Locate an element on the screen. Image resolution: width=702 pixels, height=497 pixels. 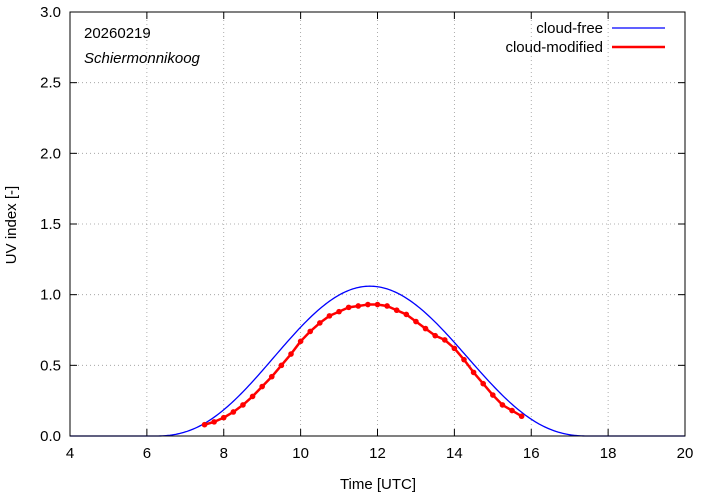
x-tick-label: 20 is located at coordinates (685, 453).